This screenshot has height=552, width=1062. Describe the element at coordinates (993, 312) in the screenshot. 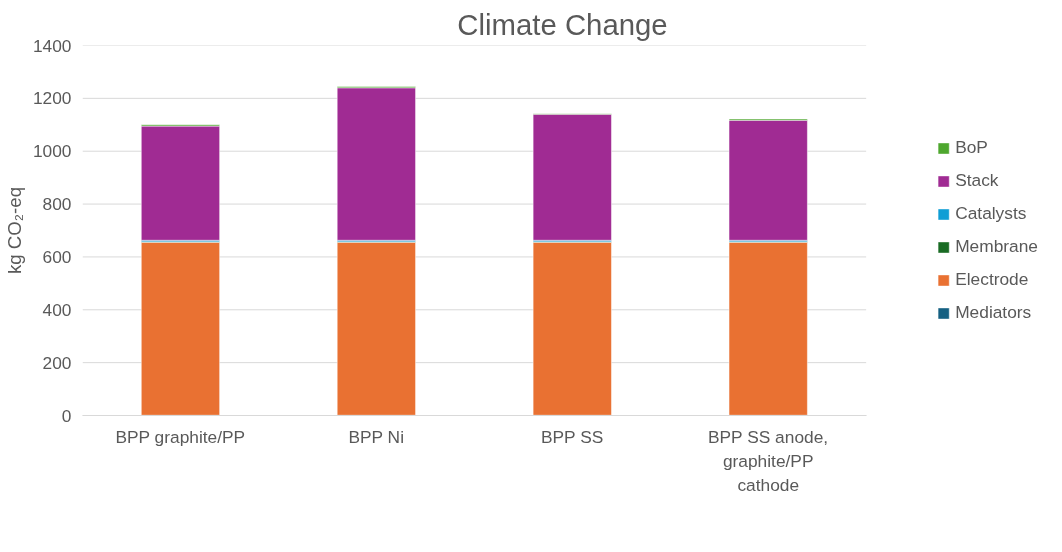

I see `legend-label: Mediators` at that location.